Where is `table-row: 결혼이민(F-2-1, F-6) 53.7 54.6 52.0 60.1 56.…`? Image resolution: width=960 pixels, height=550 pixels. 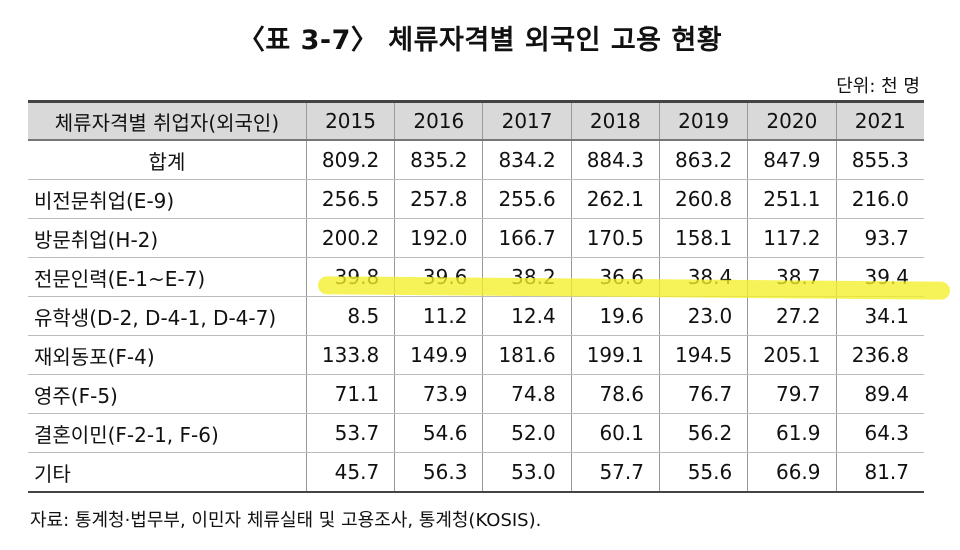 table-row: 결혼이민(F-2-1, F-6) 53.7 54.6 52.0 60.1 56.… is located at coordinates (476, 433).